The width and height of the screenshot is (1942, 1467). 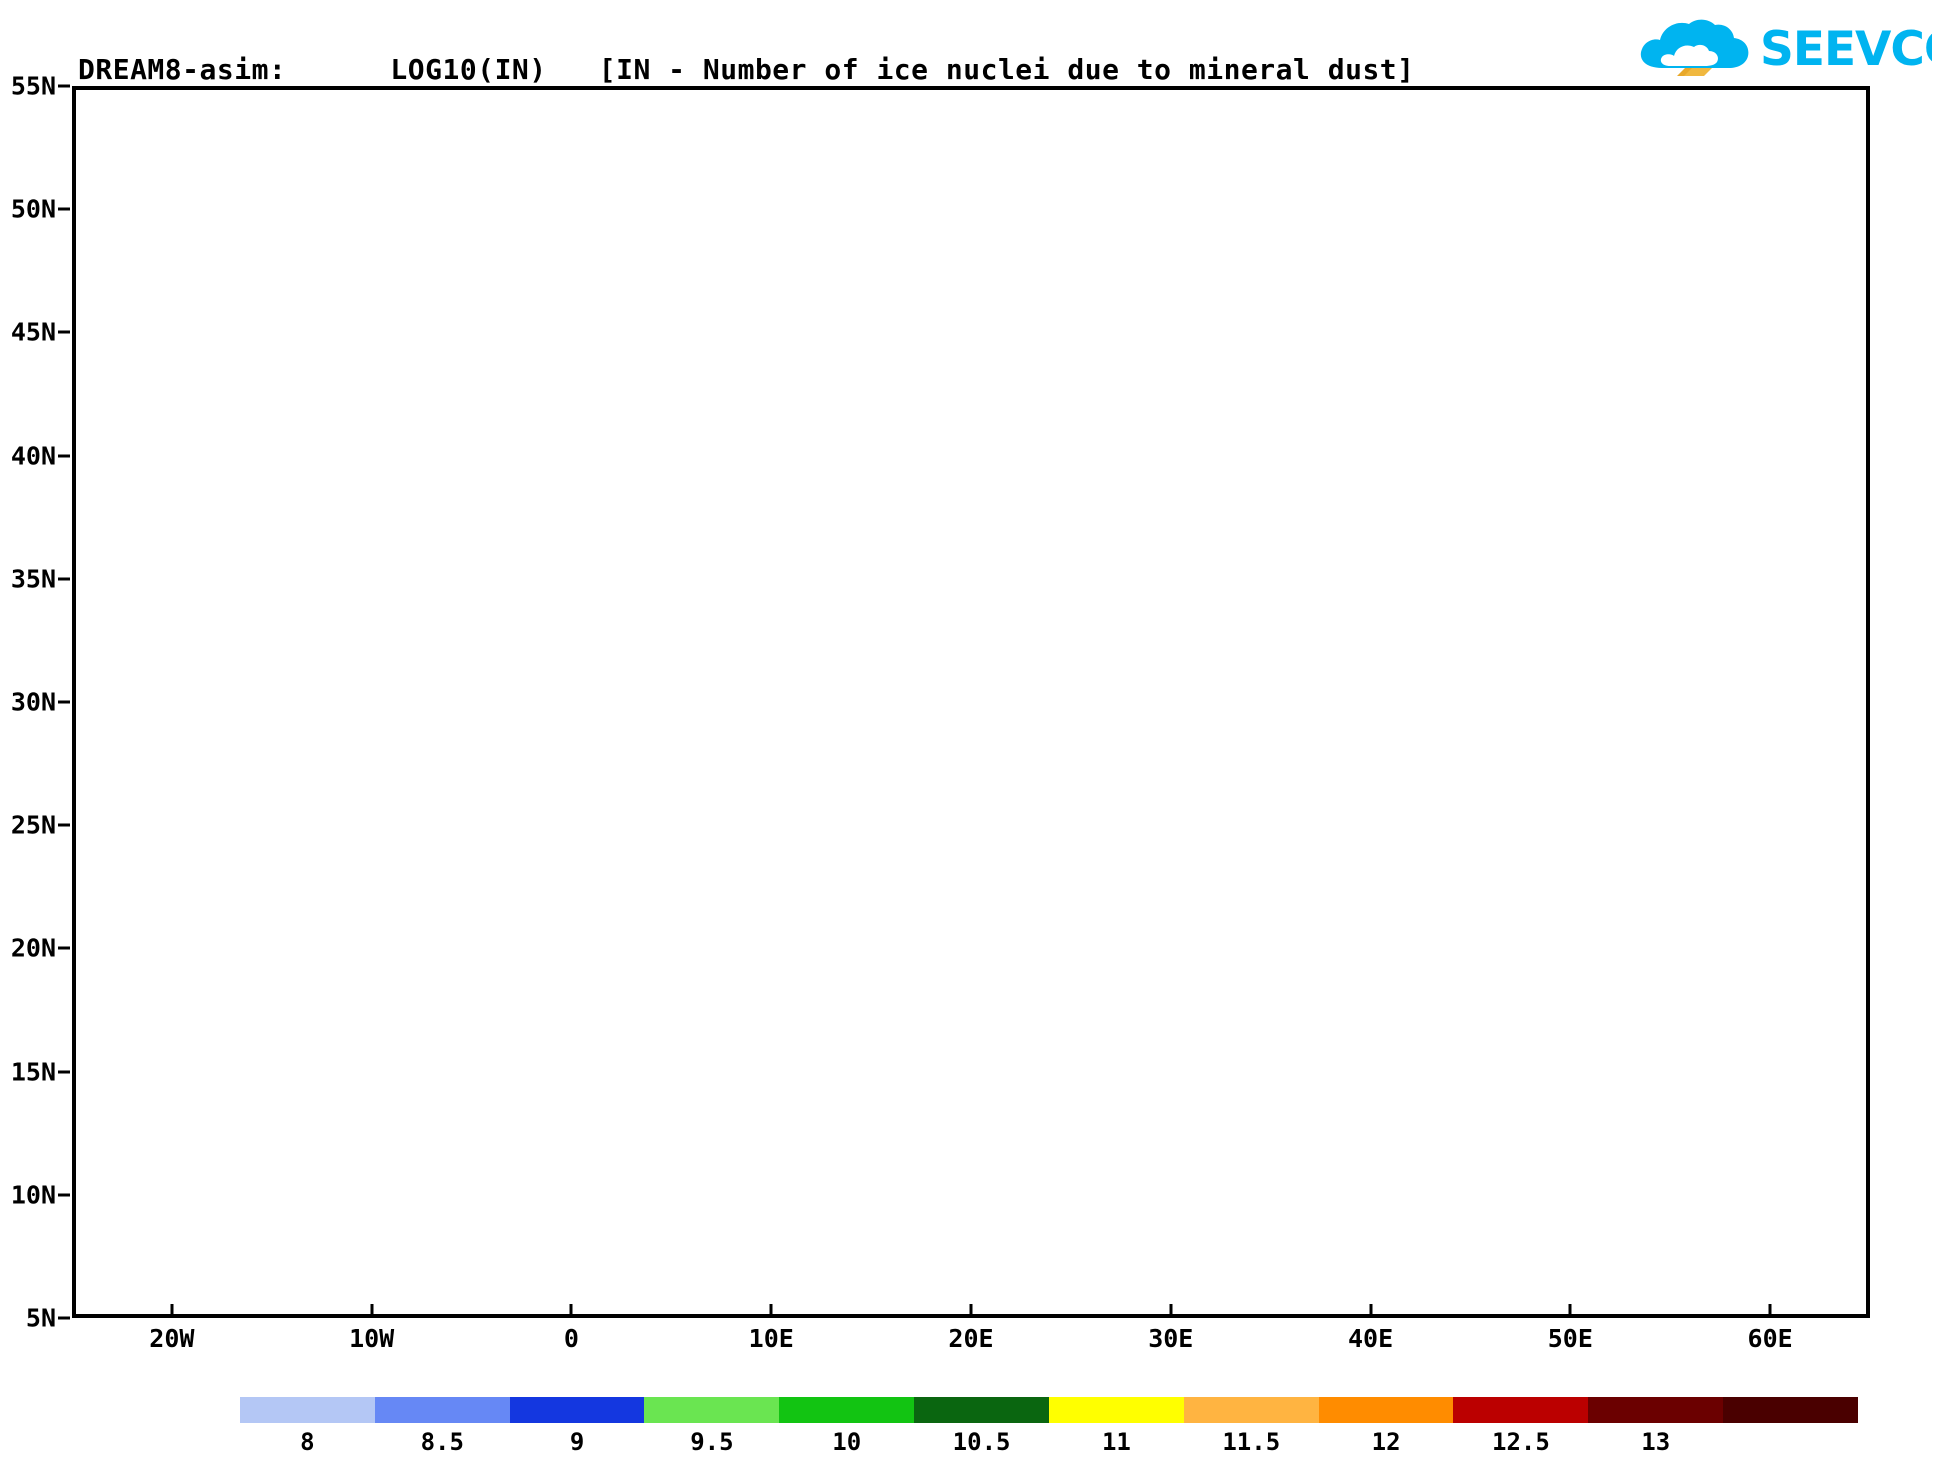 What do you see at coordinates (1570, 1338) in the screenshot?
I see `longitude-tick-label: 50E` at bounding box center [1570, 1338].